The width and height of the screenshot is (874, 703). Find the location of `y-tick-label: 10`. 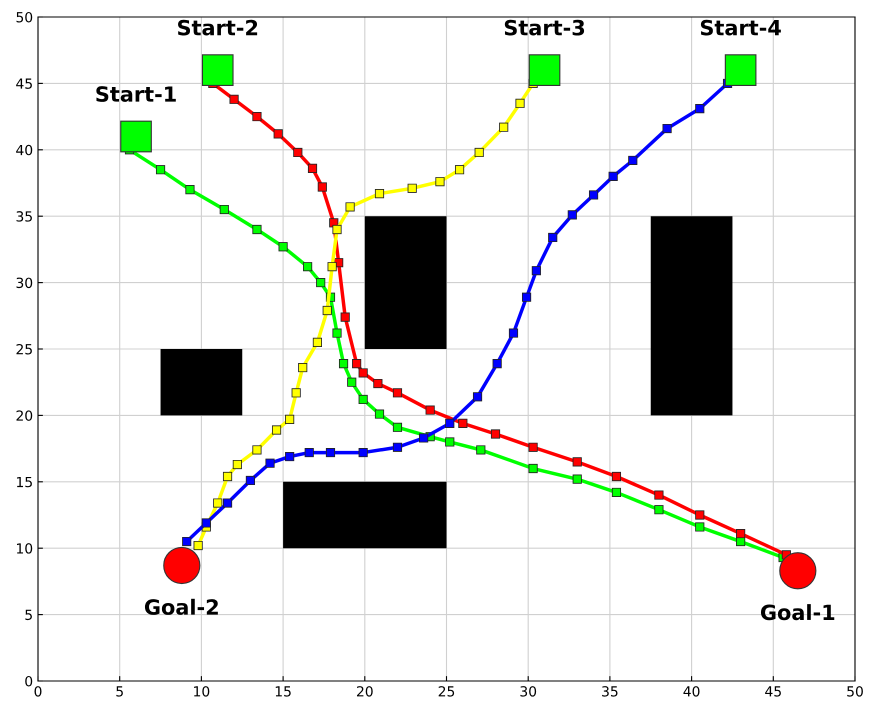

y-tick-label: 10 is located at coordinates (24, 548).